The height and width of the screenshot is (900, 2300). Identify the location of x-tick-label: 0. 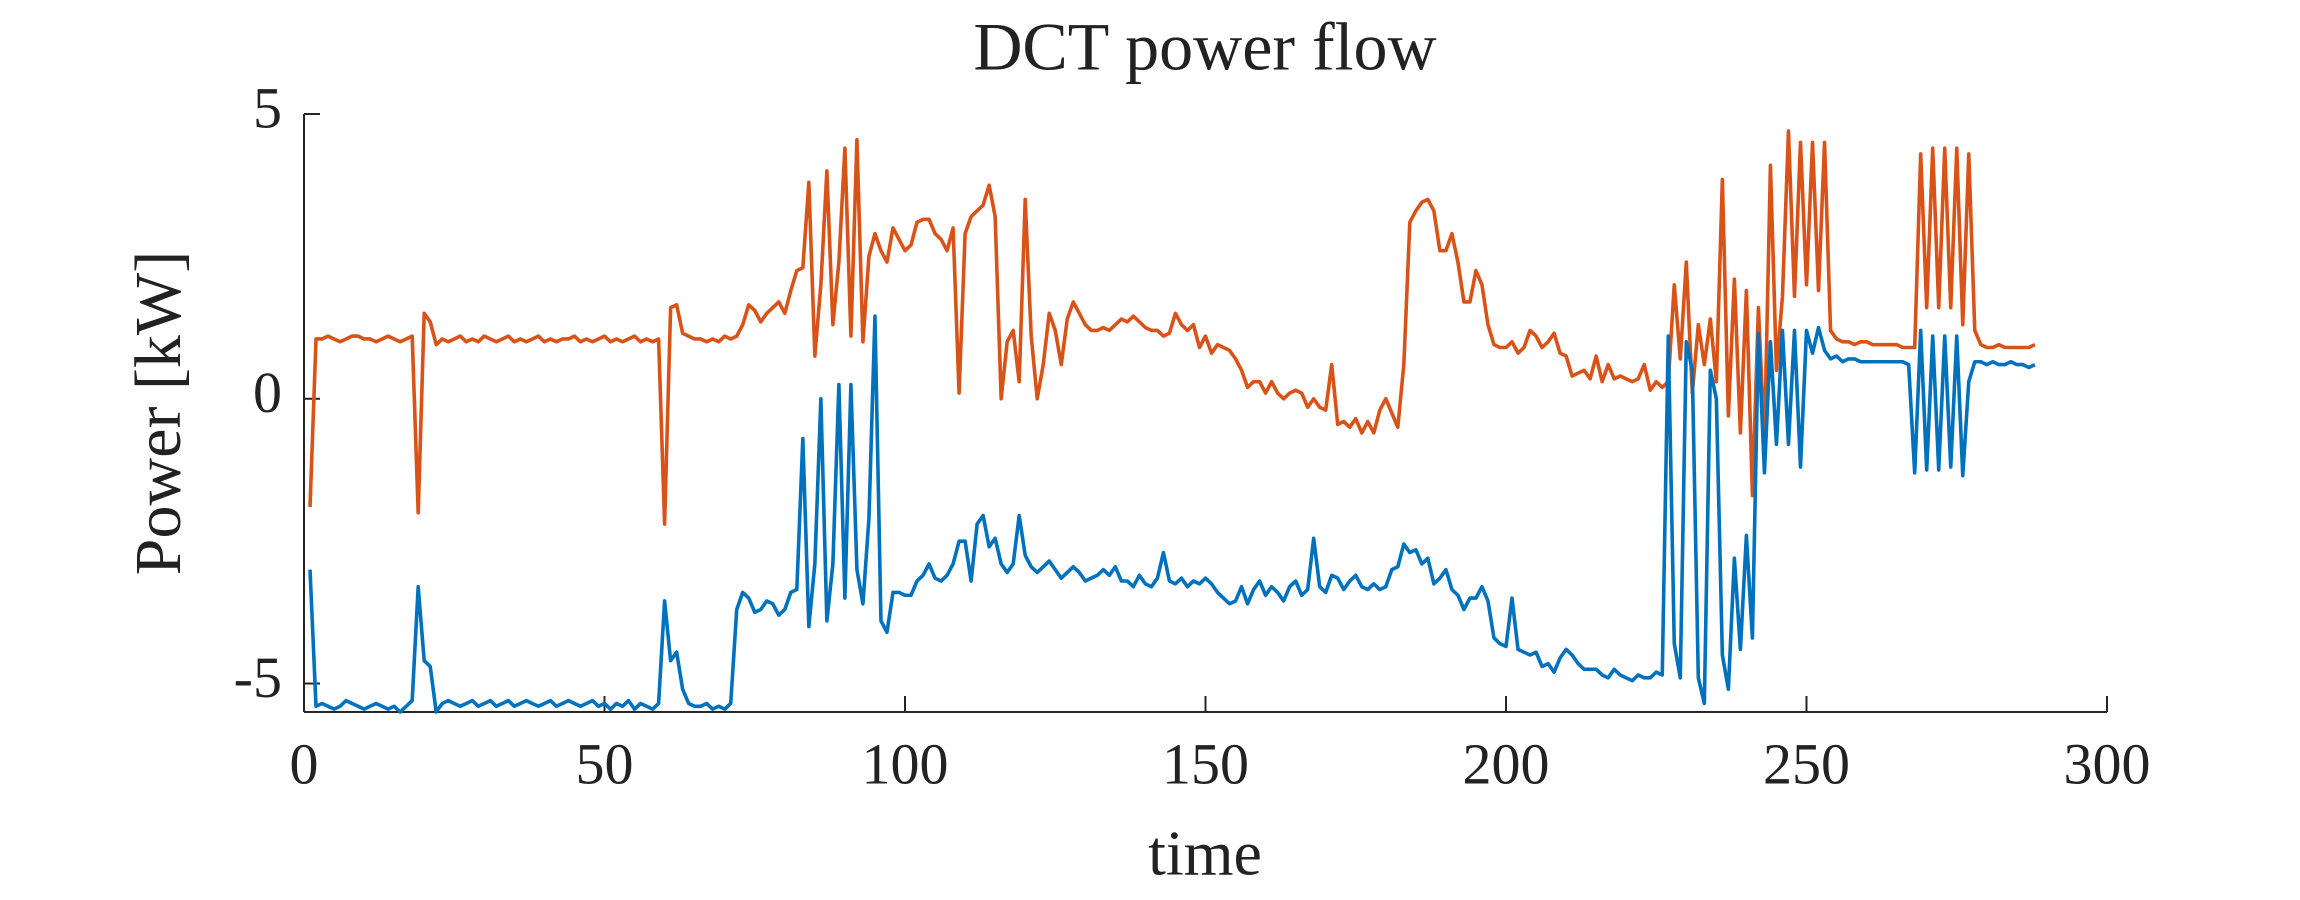
(304, 763).